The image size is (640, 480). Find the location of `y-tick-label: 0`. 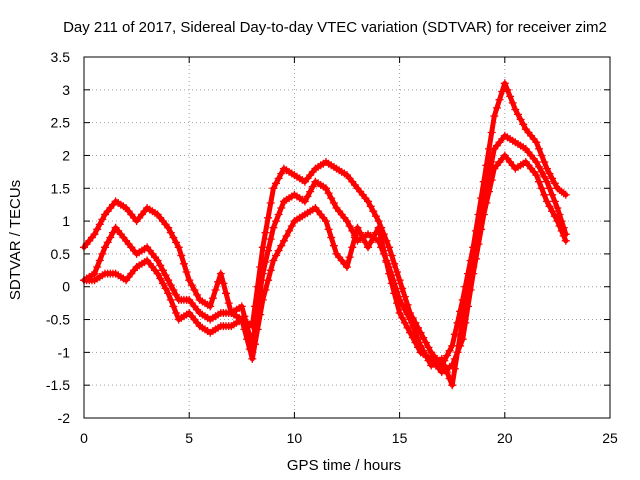

y-tick-label: 0 is located at coordinates (66, 287).